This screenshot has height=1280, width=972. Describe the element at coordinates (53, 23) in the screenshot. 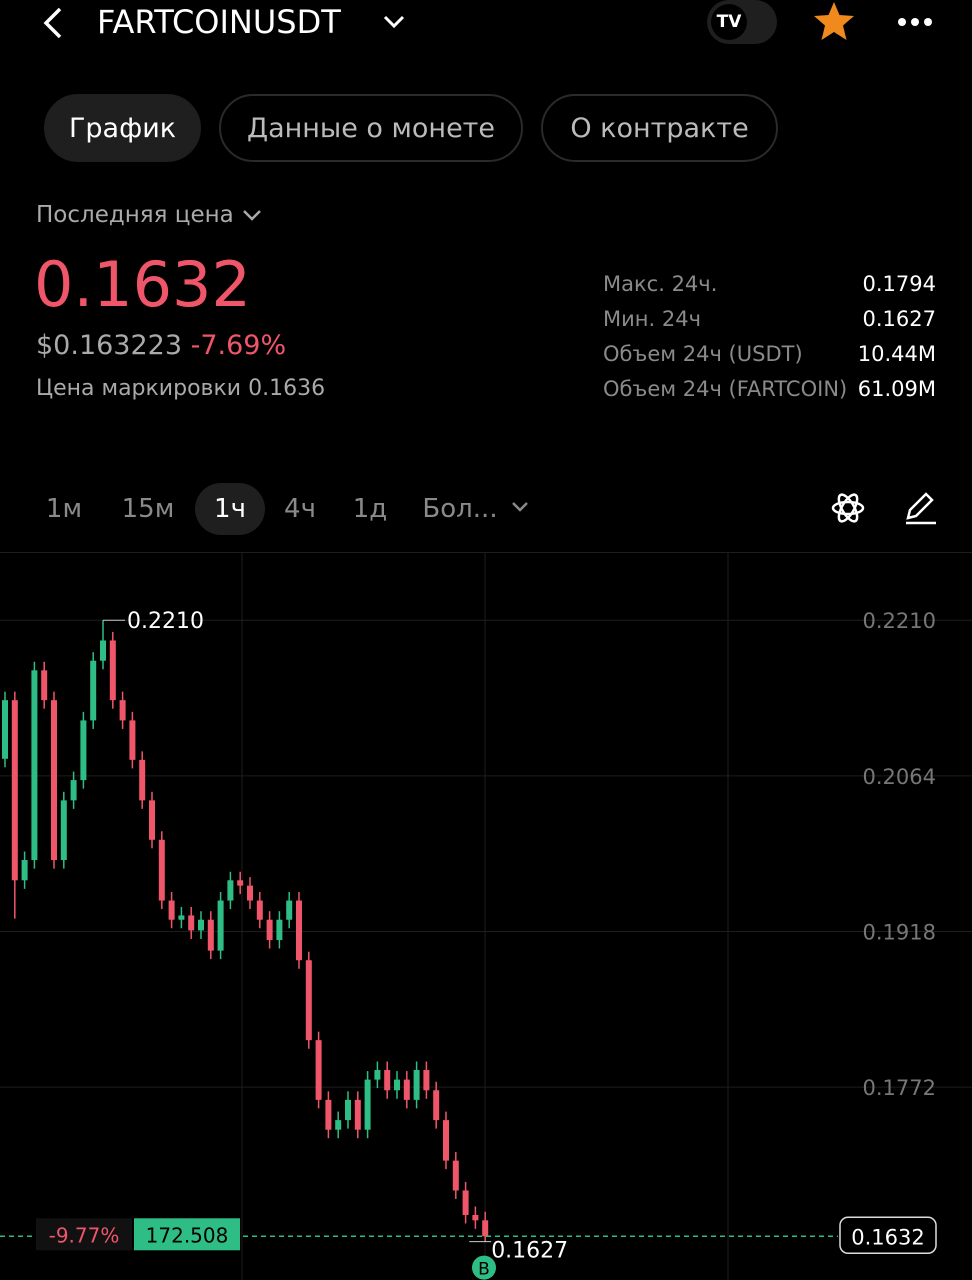

I see `back-button` at that location.